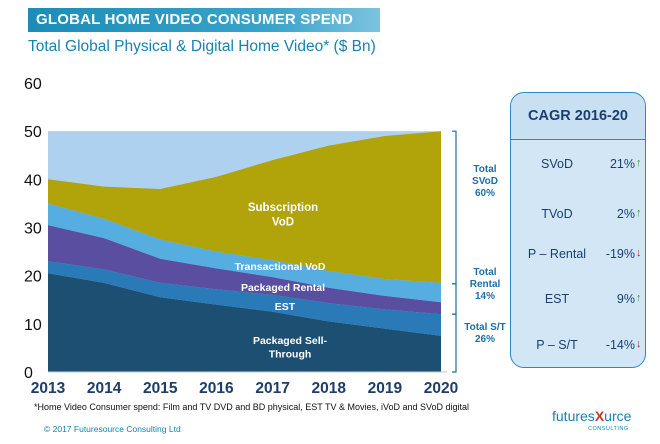  I want to click on y-tick-label: 10, so click(33, 325).